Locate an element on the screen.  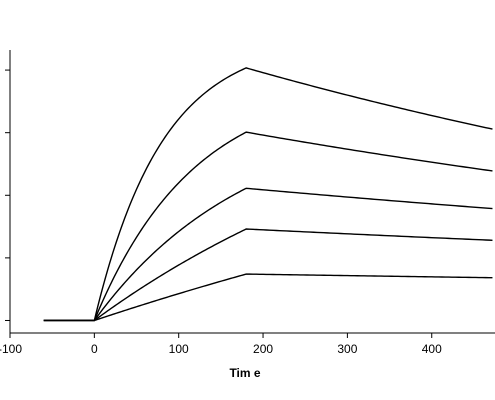
x-tick-label: 300 is located at coordinates (347, 349).